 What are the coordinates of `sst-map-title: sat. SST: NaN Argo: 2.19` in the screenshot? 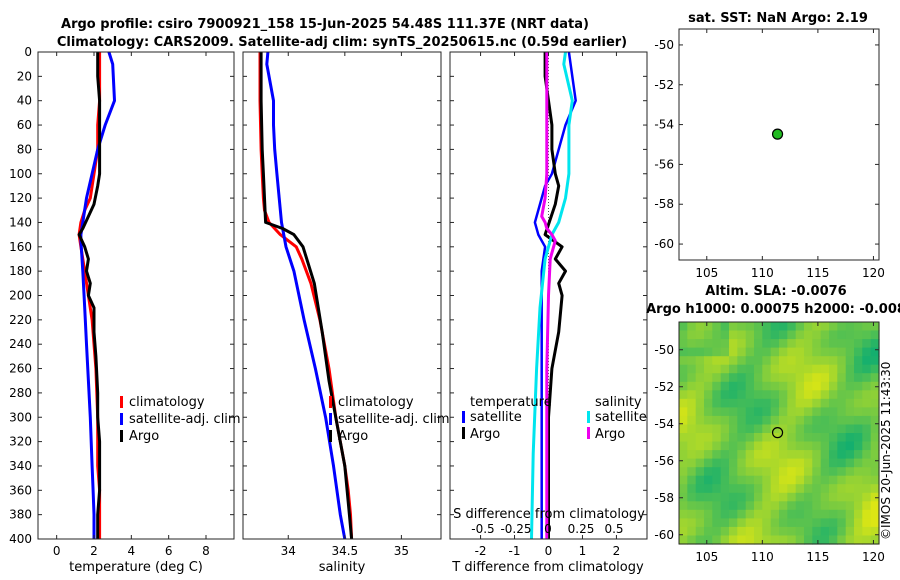 It's located at (778, 18).